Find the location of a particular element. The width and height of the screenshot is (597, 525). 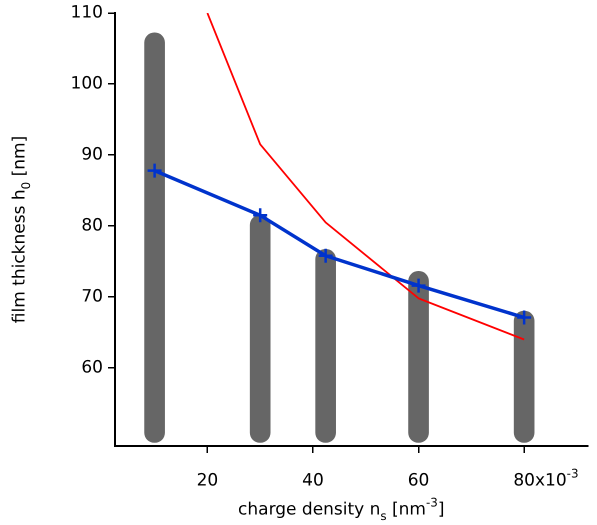

y-tick-label: 100 is located at coordinates (87, 83).